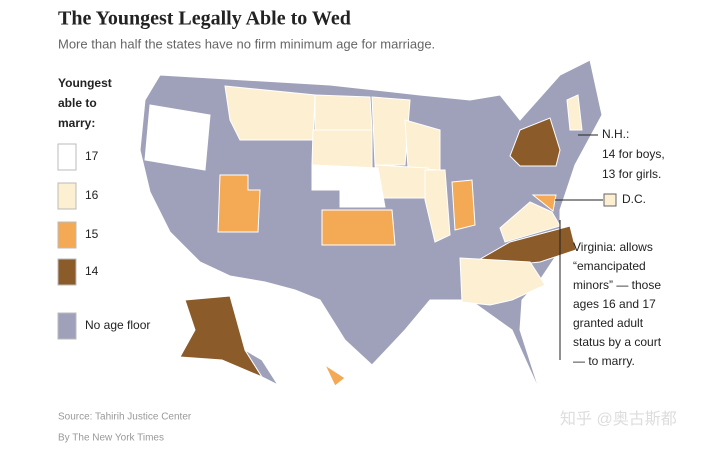 Image resolution: width=720 pixels, height=451 pixels. Describe the element at coordinates (221, 337) in the screenshot. I see `alaska` at that location.